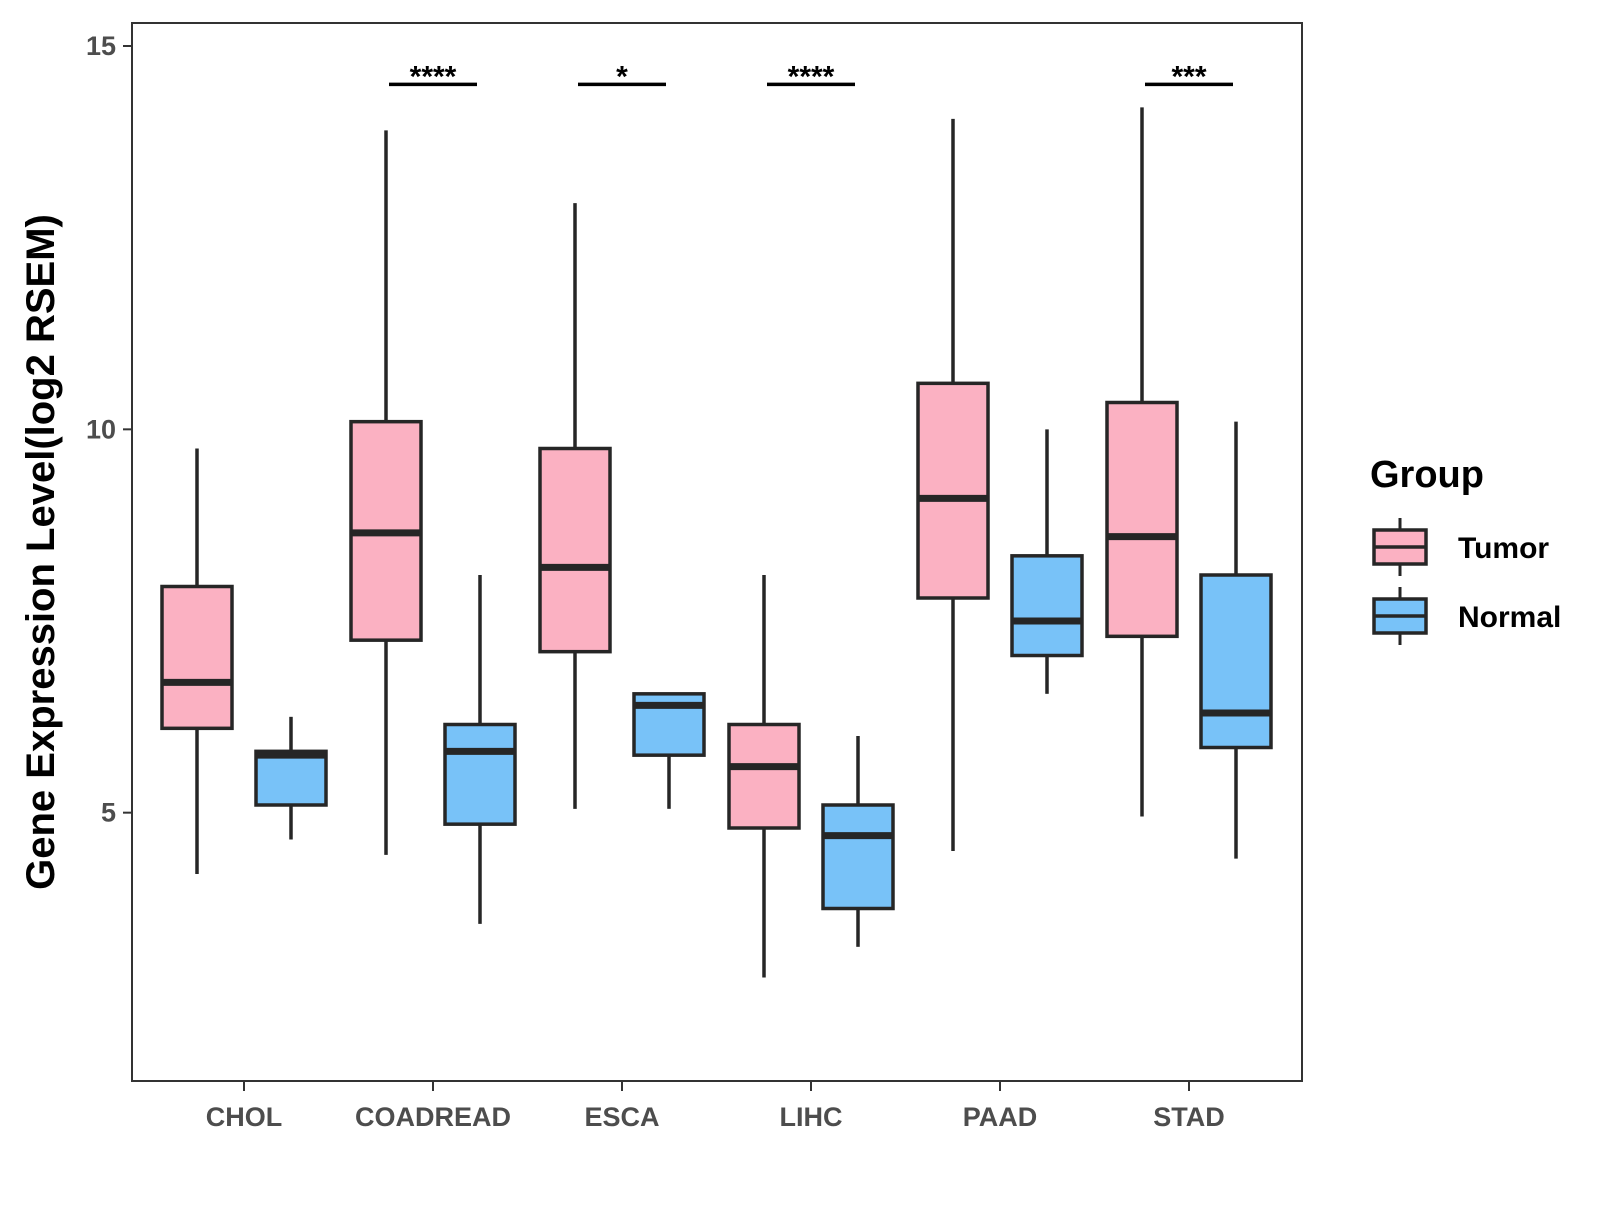 The image size is (1600, 1205). Describe the element at coordinates (1236, 661) in the screenshot. I see `box-normal-stad` at that location.